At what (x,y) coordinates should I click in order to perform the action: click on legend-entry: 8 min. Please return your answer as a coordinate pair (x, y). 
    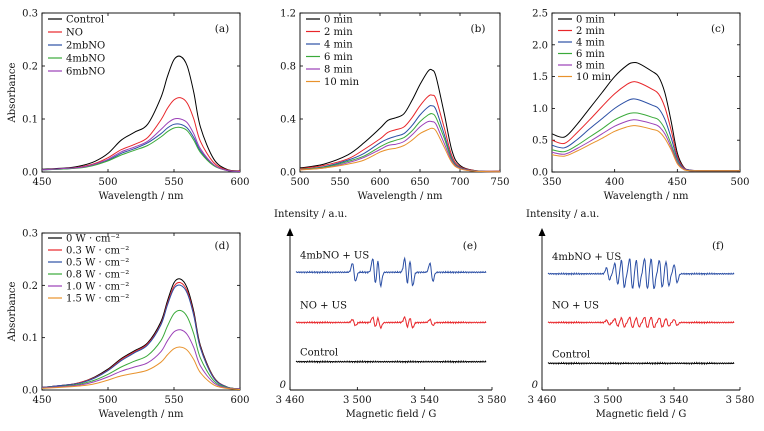
    Looking at the image, I should click on (590, 66).